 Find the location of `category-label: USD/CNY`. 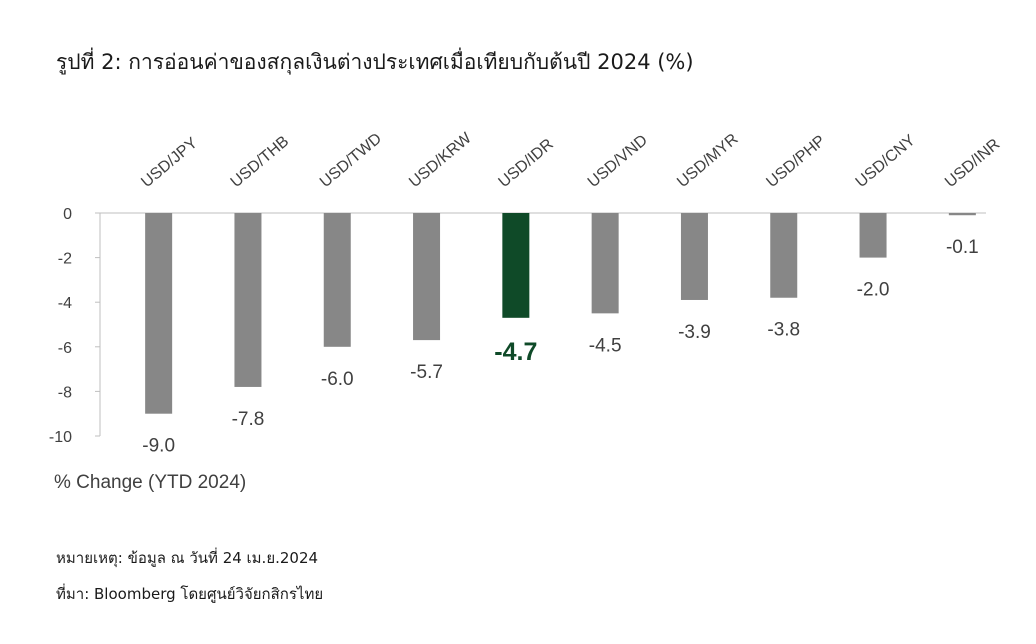

category-label: USD/CNY is located at coordinates (886, 162).